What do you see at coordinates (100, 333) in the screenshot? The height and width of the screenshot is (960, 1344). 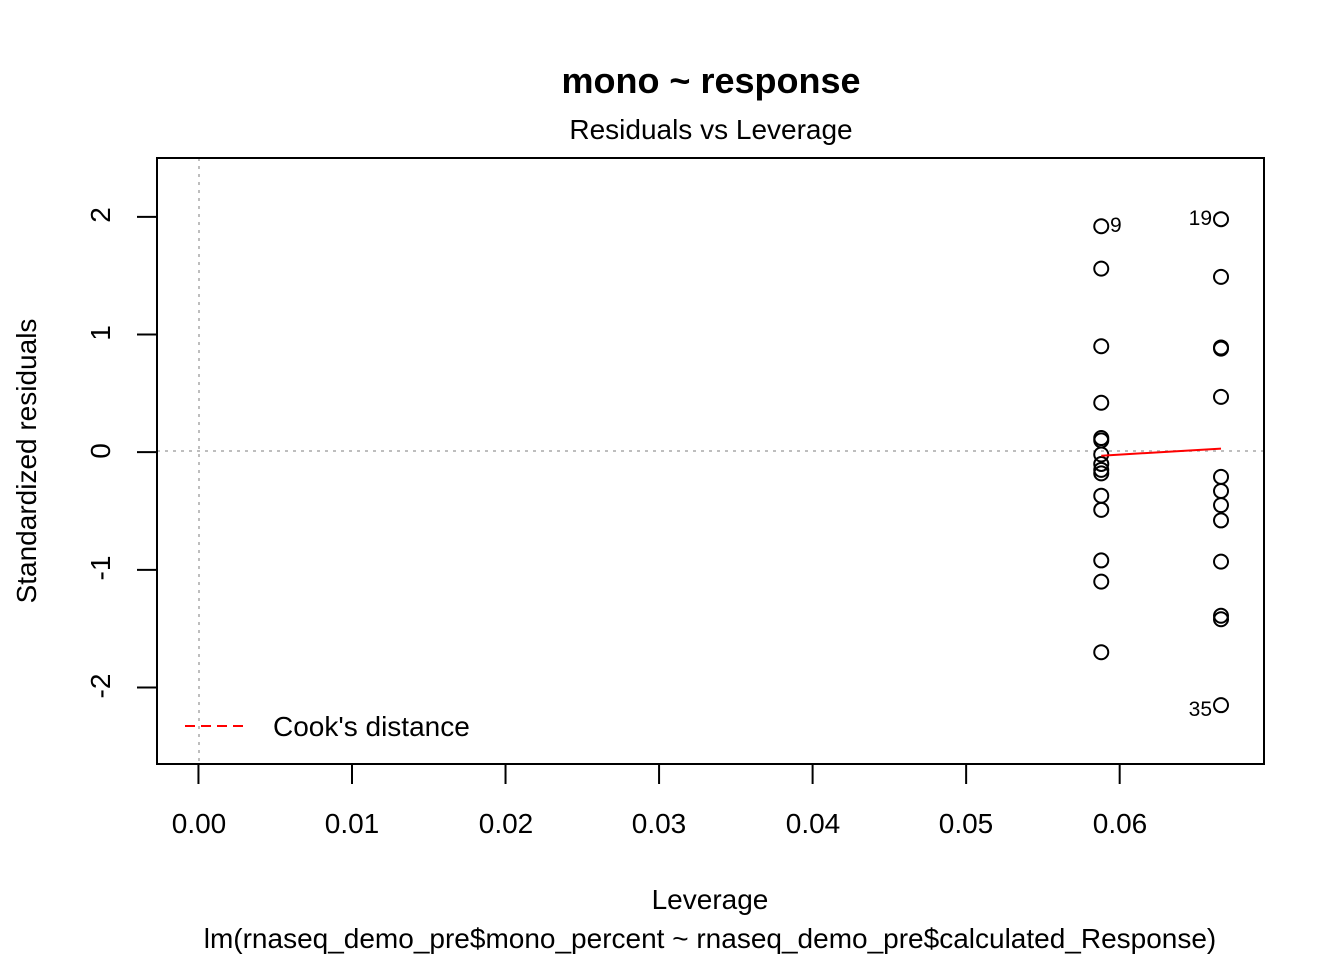 I see `y-tick-label: 1` at bounding box center [100, 333].